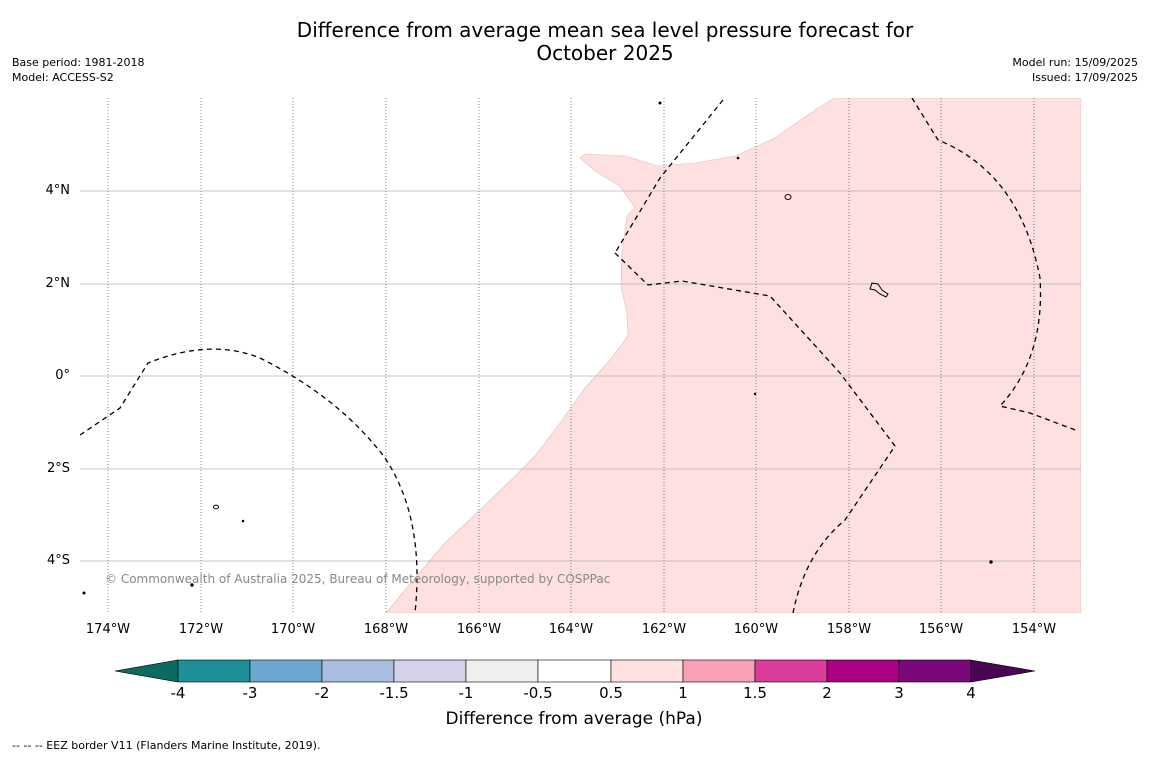 This screenshot has width=1150, height=758. I want to click on colorbar-tick: 4, so click(971, 693).